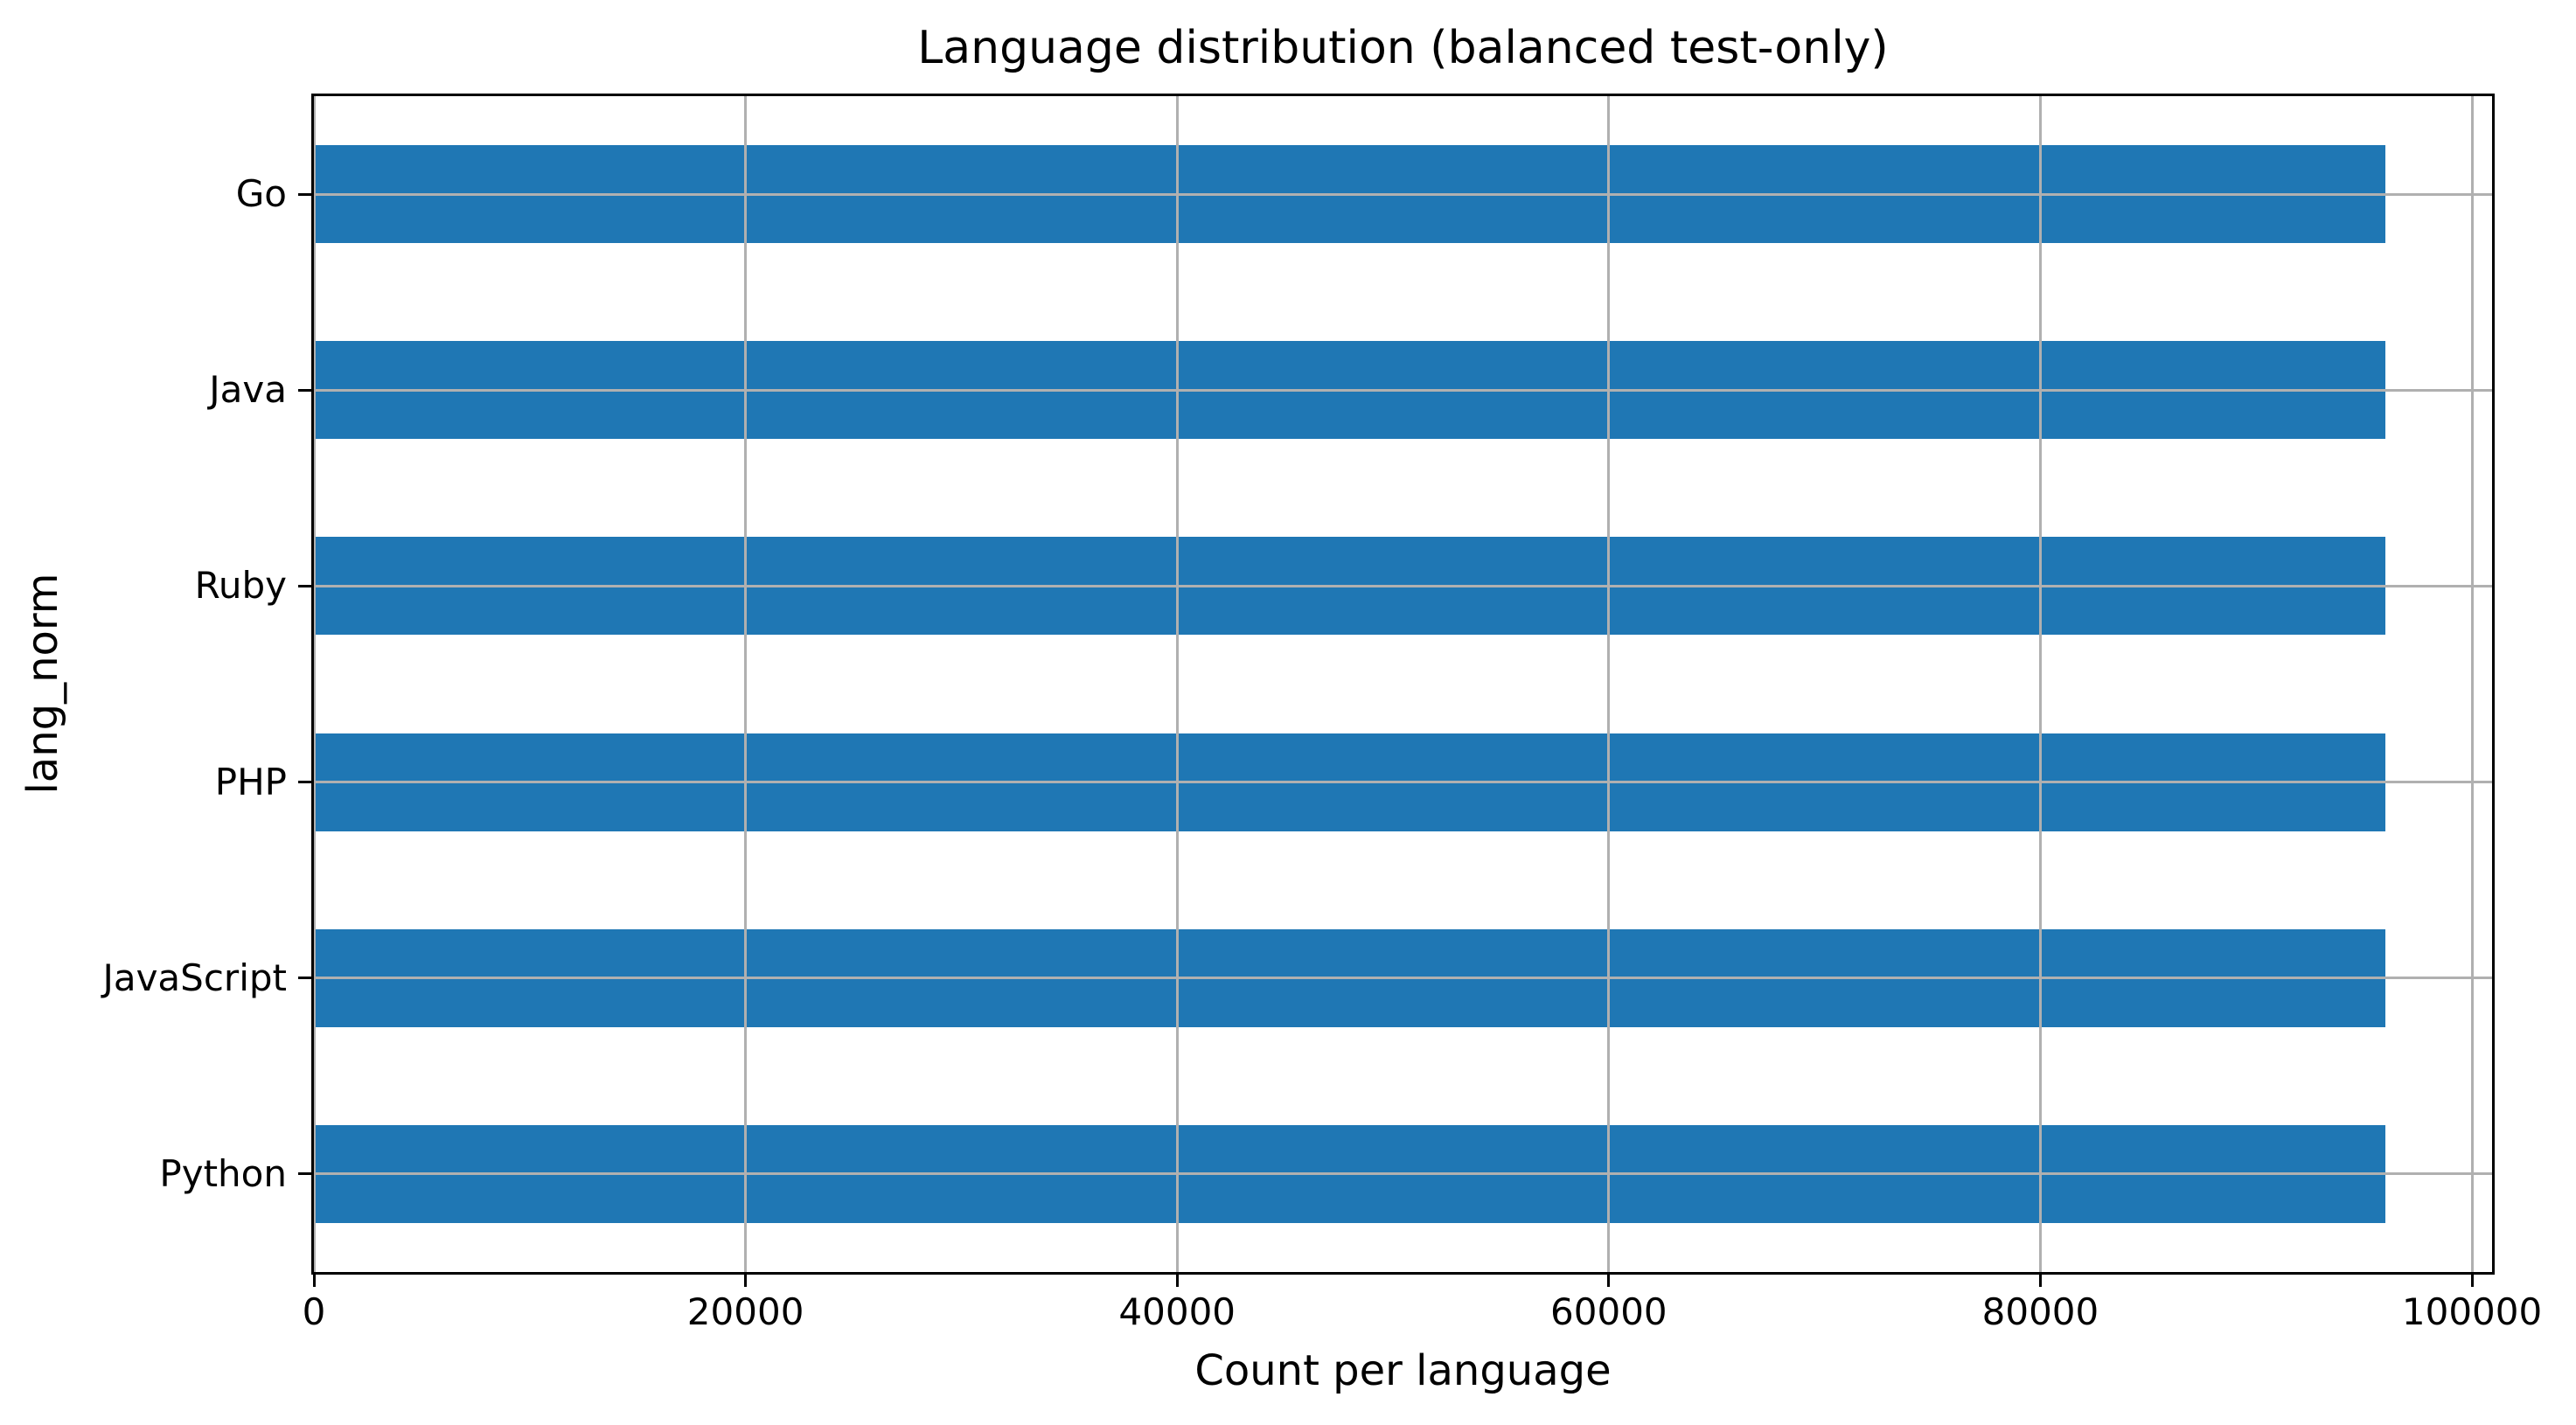 Image resolution: width=2576 pixels, height=1425 pixels. Describe the element at coordinates (745, 1311) in the screenshot. I see `x-tick-label-20000: 20000` at that location.